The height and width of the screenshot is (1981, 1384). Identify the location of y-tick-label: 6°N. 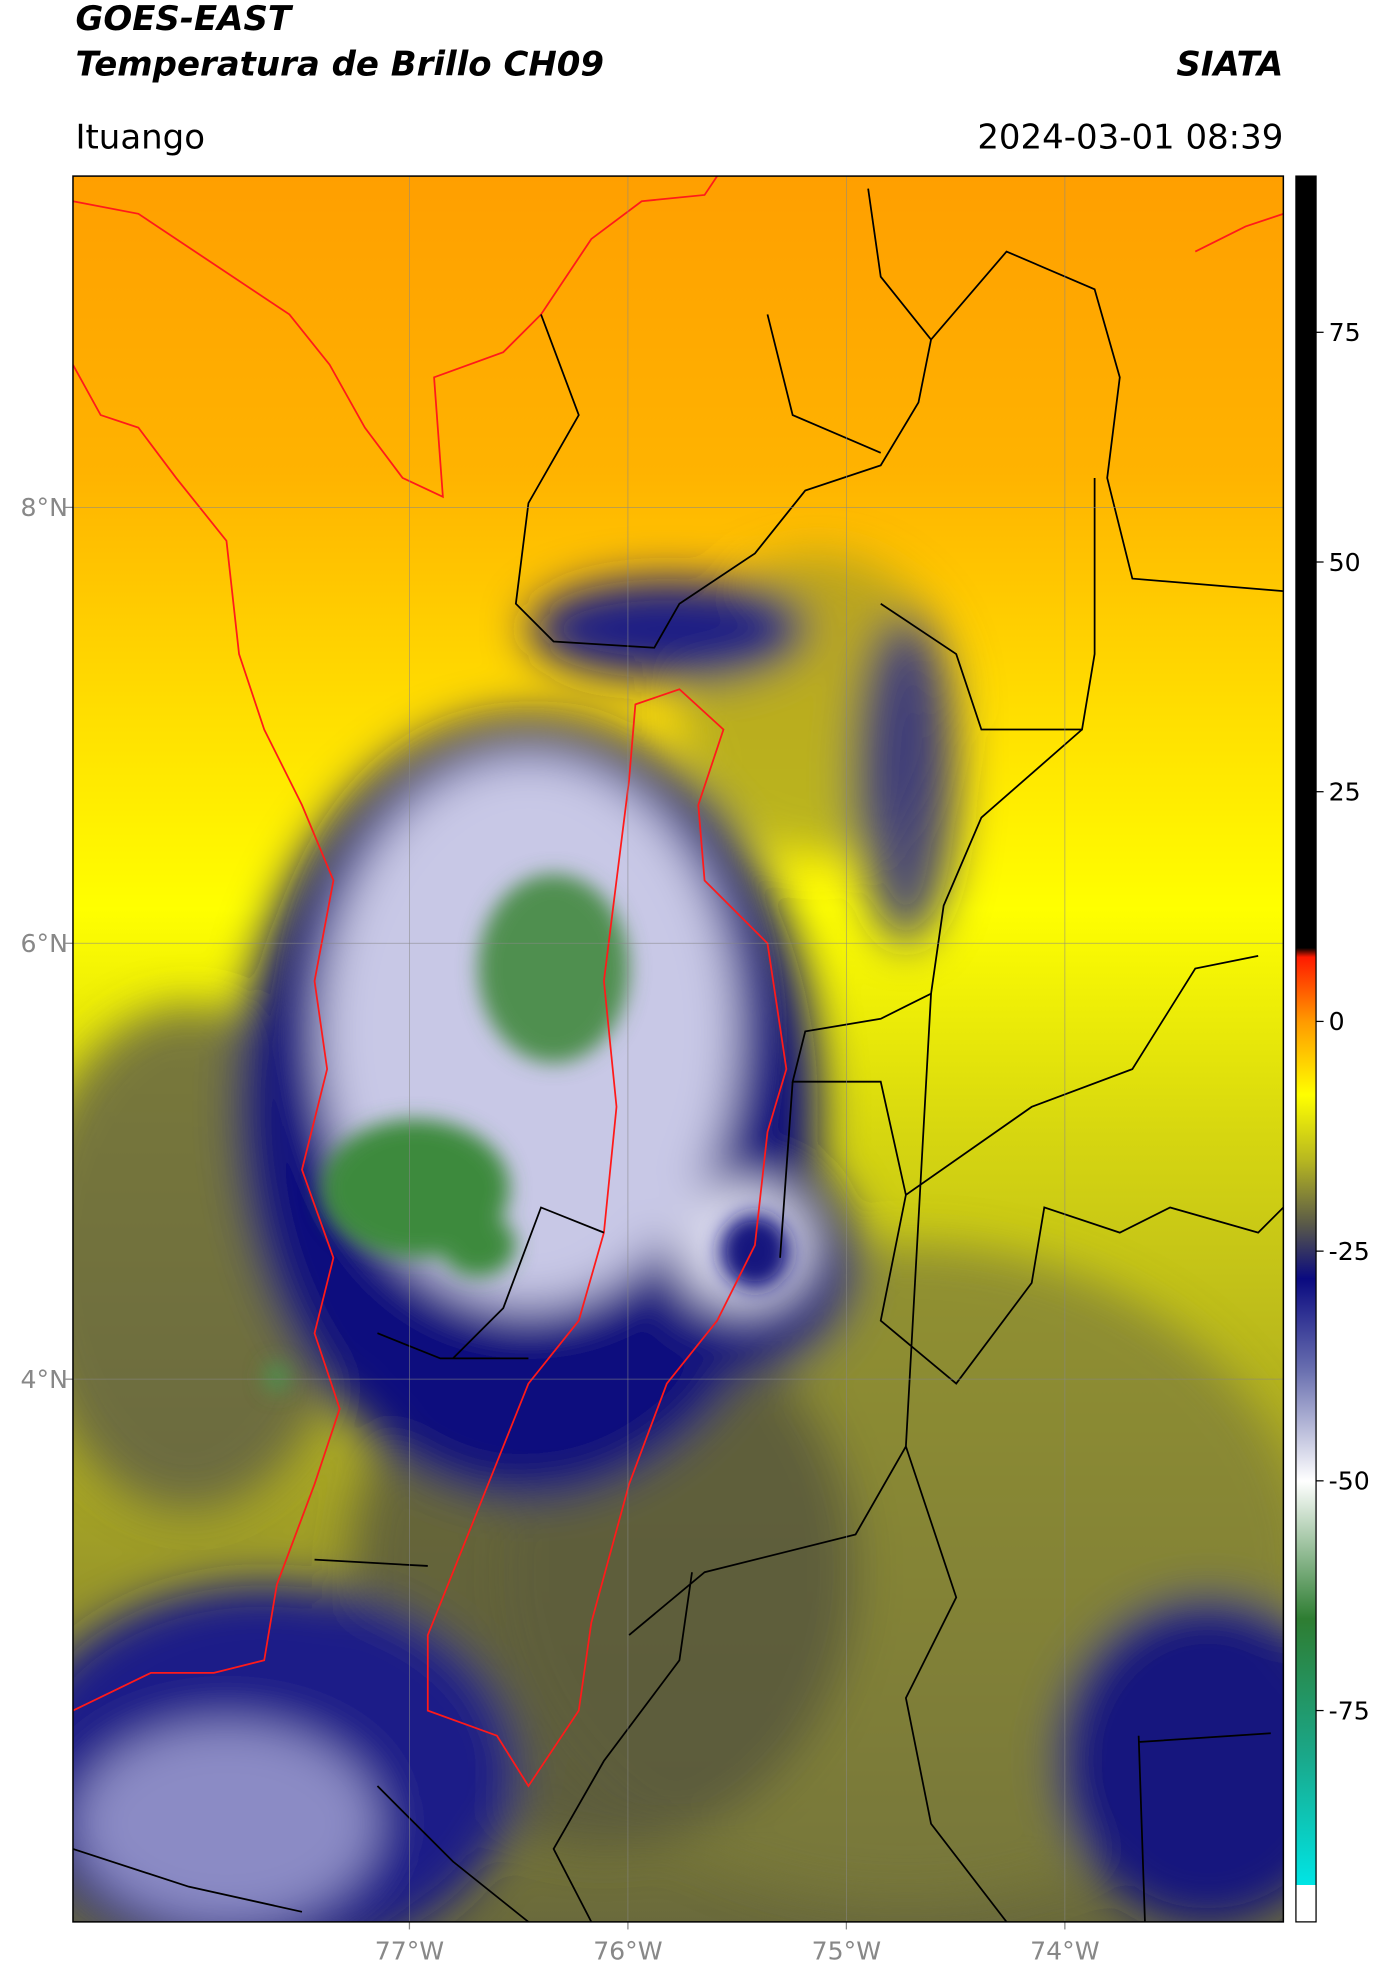
(44, 943).